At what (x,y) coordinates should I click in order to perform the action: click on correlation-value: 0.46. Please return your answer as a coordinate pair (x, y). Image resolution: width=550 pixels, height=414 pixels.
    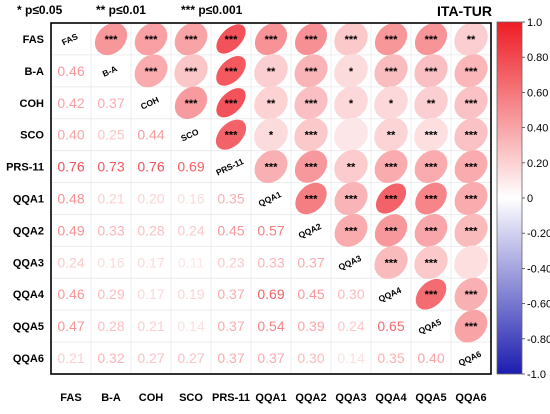
    Looking at the image, I should click on (70, 294).